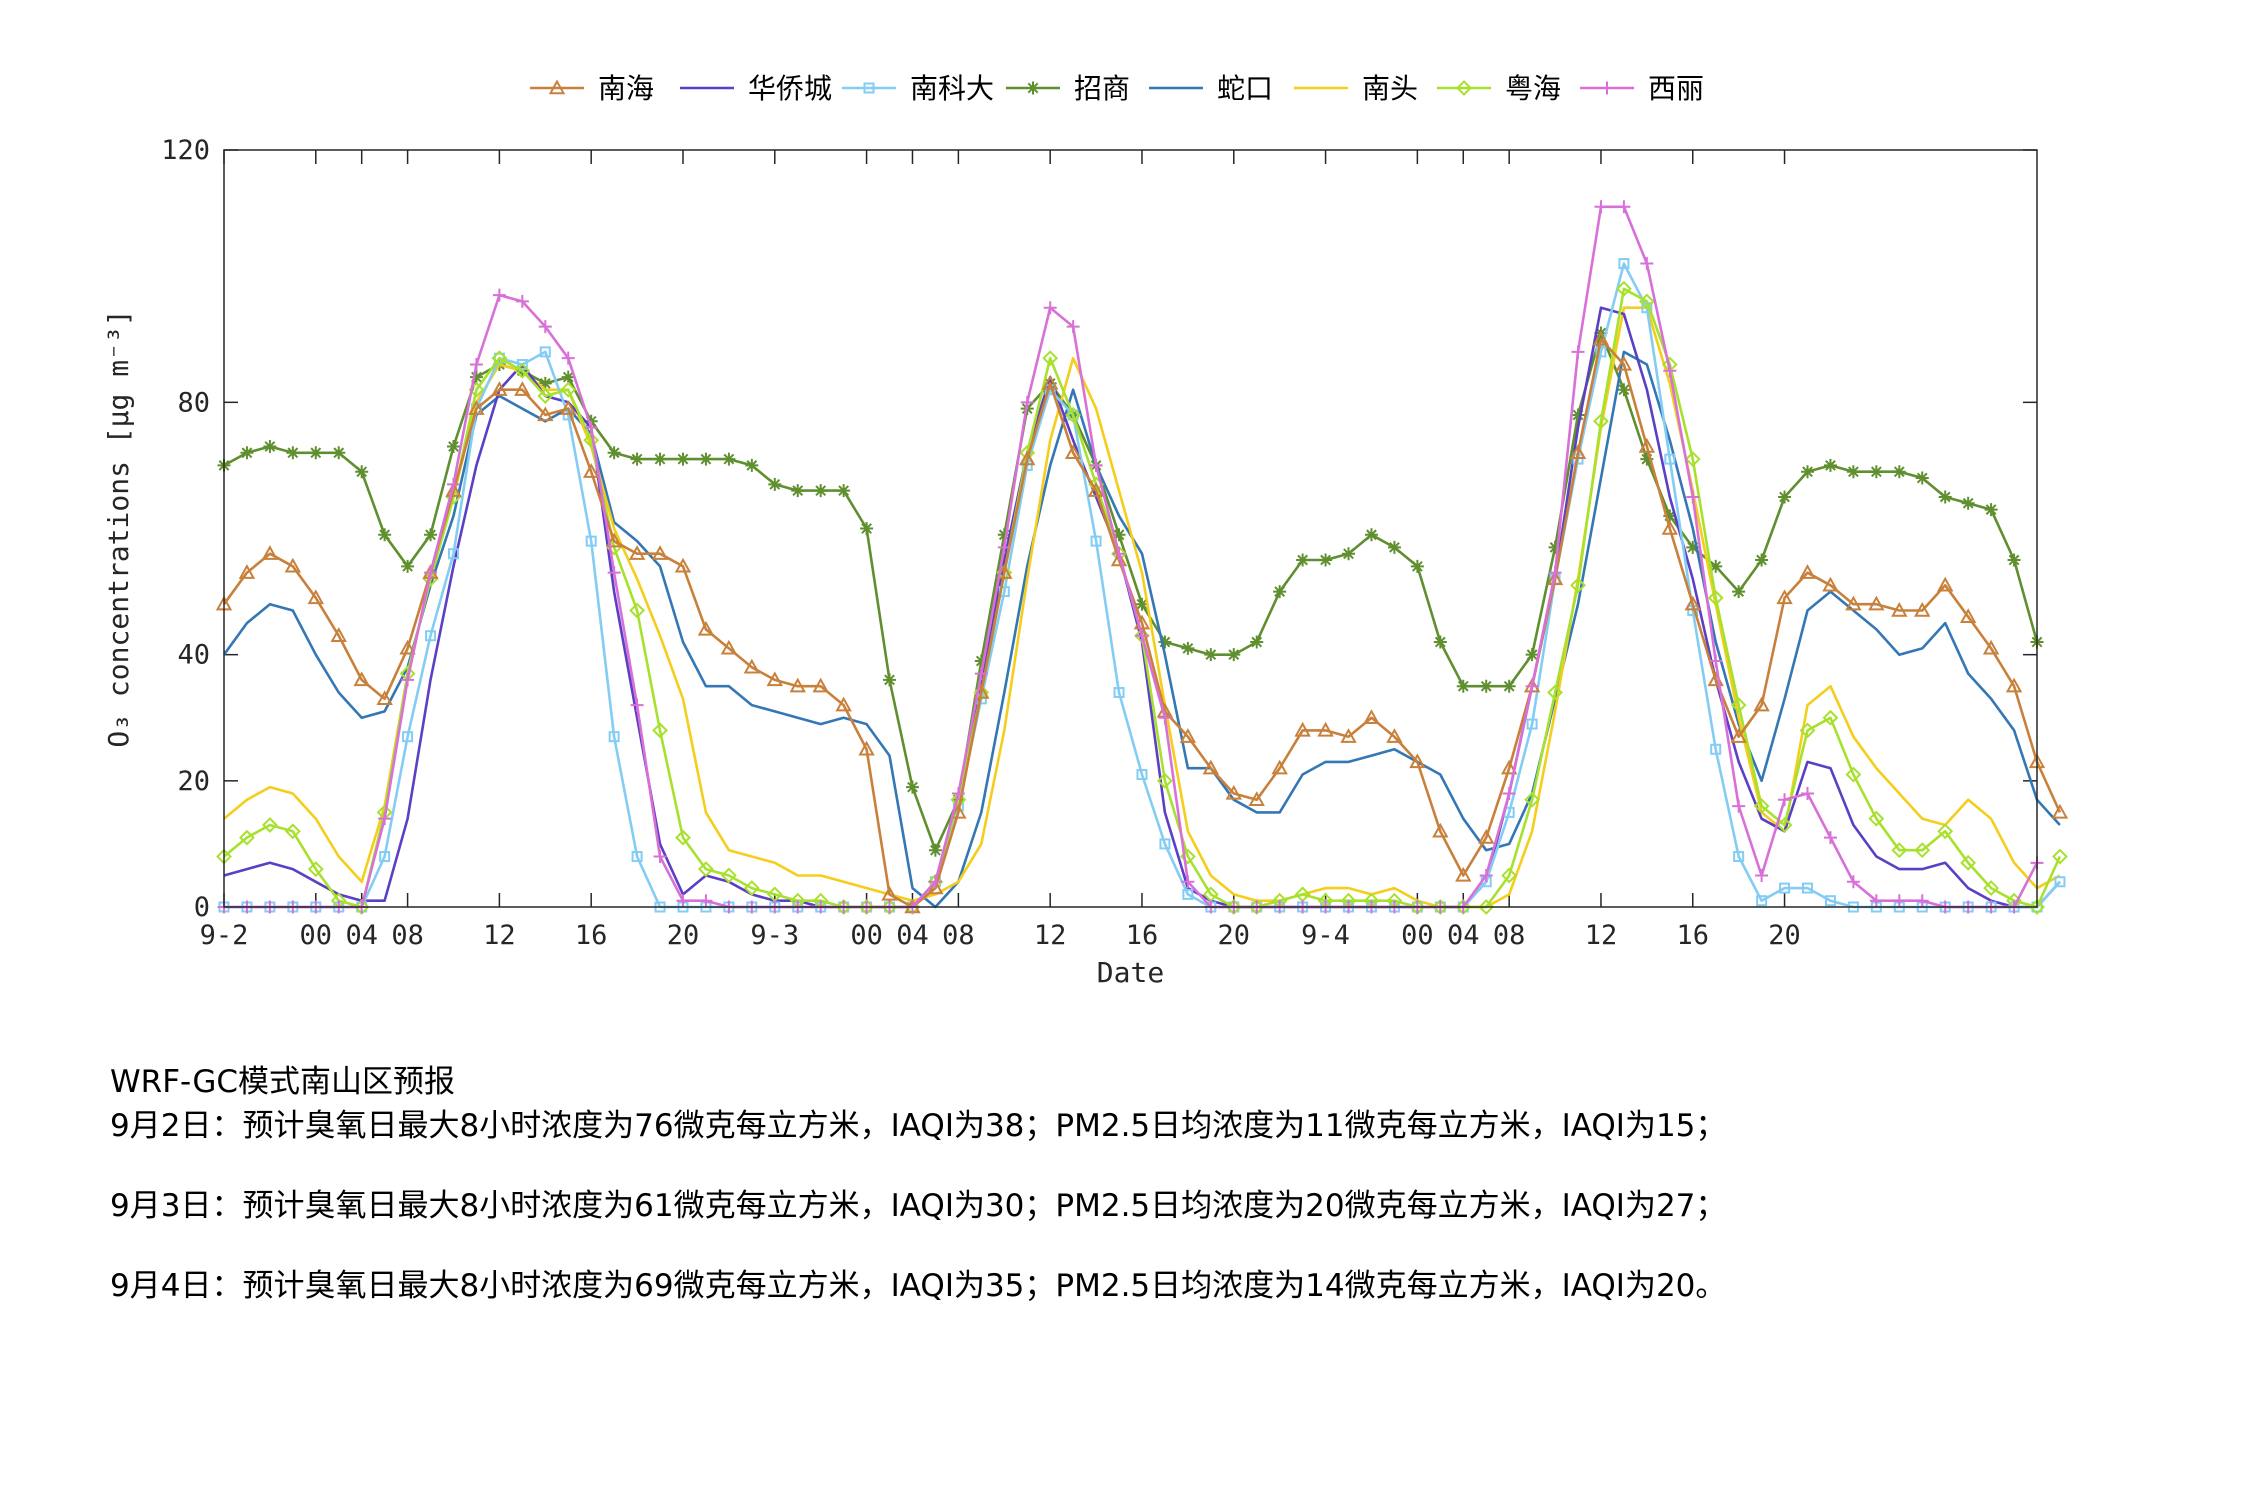  I want to click on legend-label: 西丽, so click(1676, 88).